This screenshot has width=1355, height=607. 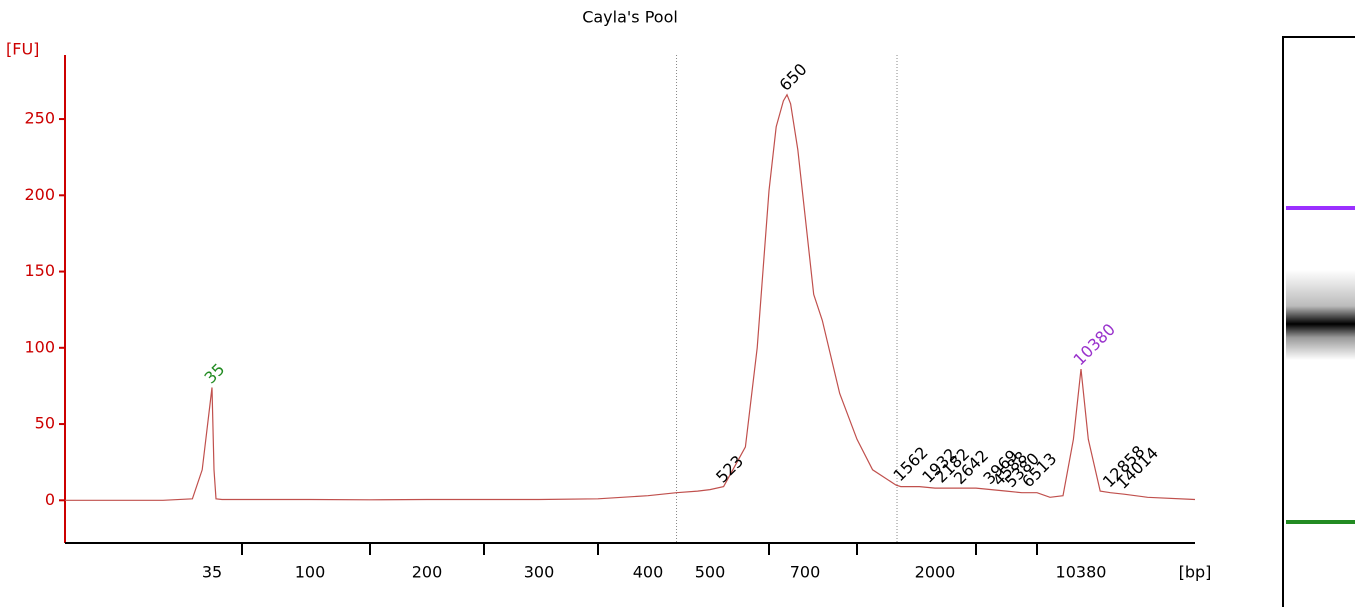 I want to click on x-tick-label: 300, so click(x=539, y=572).